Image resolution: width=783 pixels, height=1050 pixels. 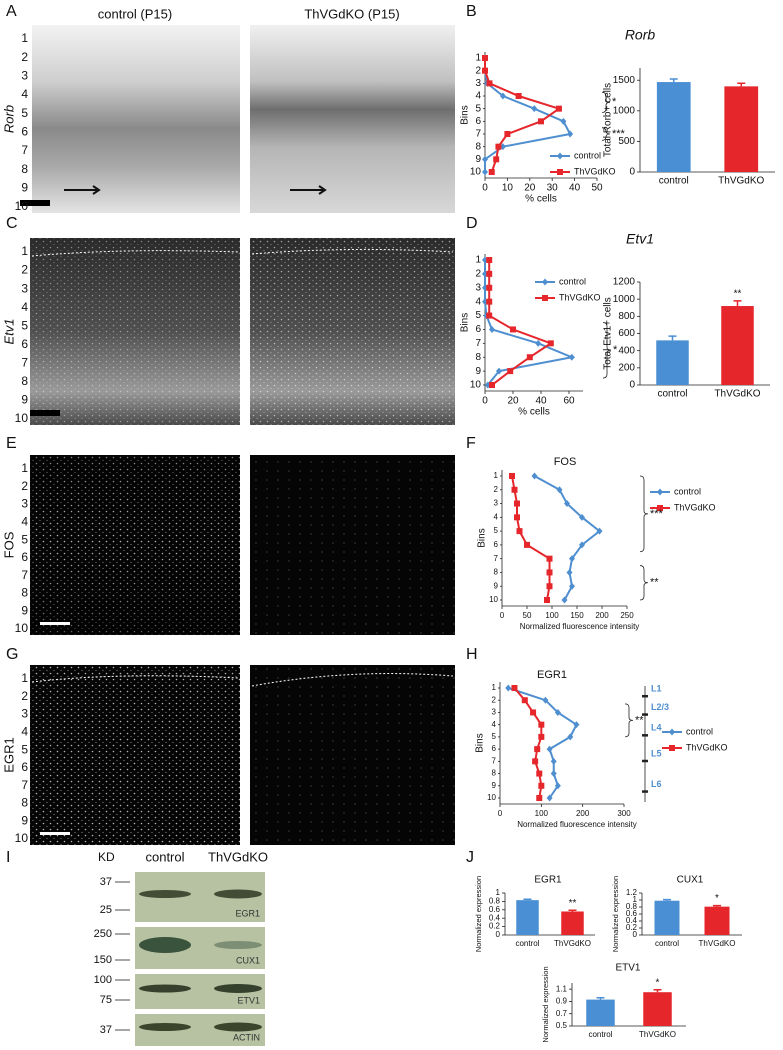 What do you see at coordinates (575, 188) in the screenshot?
I see `x-tick-label: 40` at bounding box center [575, 188].